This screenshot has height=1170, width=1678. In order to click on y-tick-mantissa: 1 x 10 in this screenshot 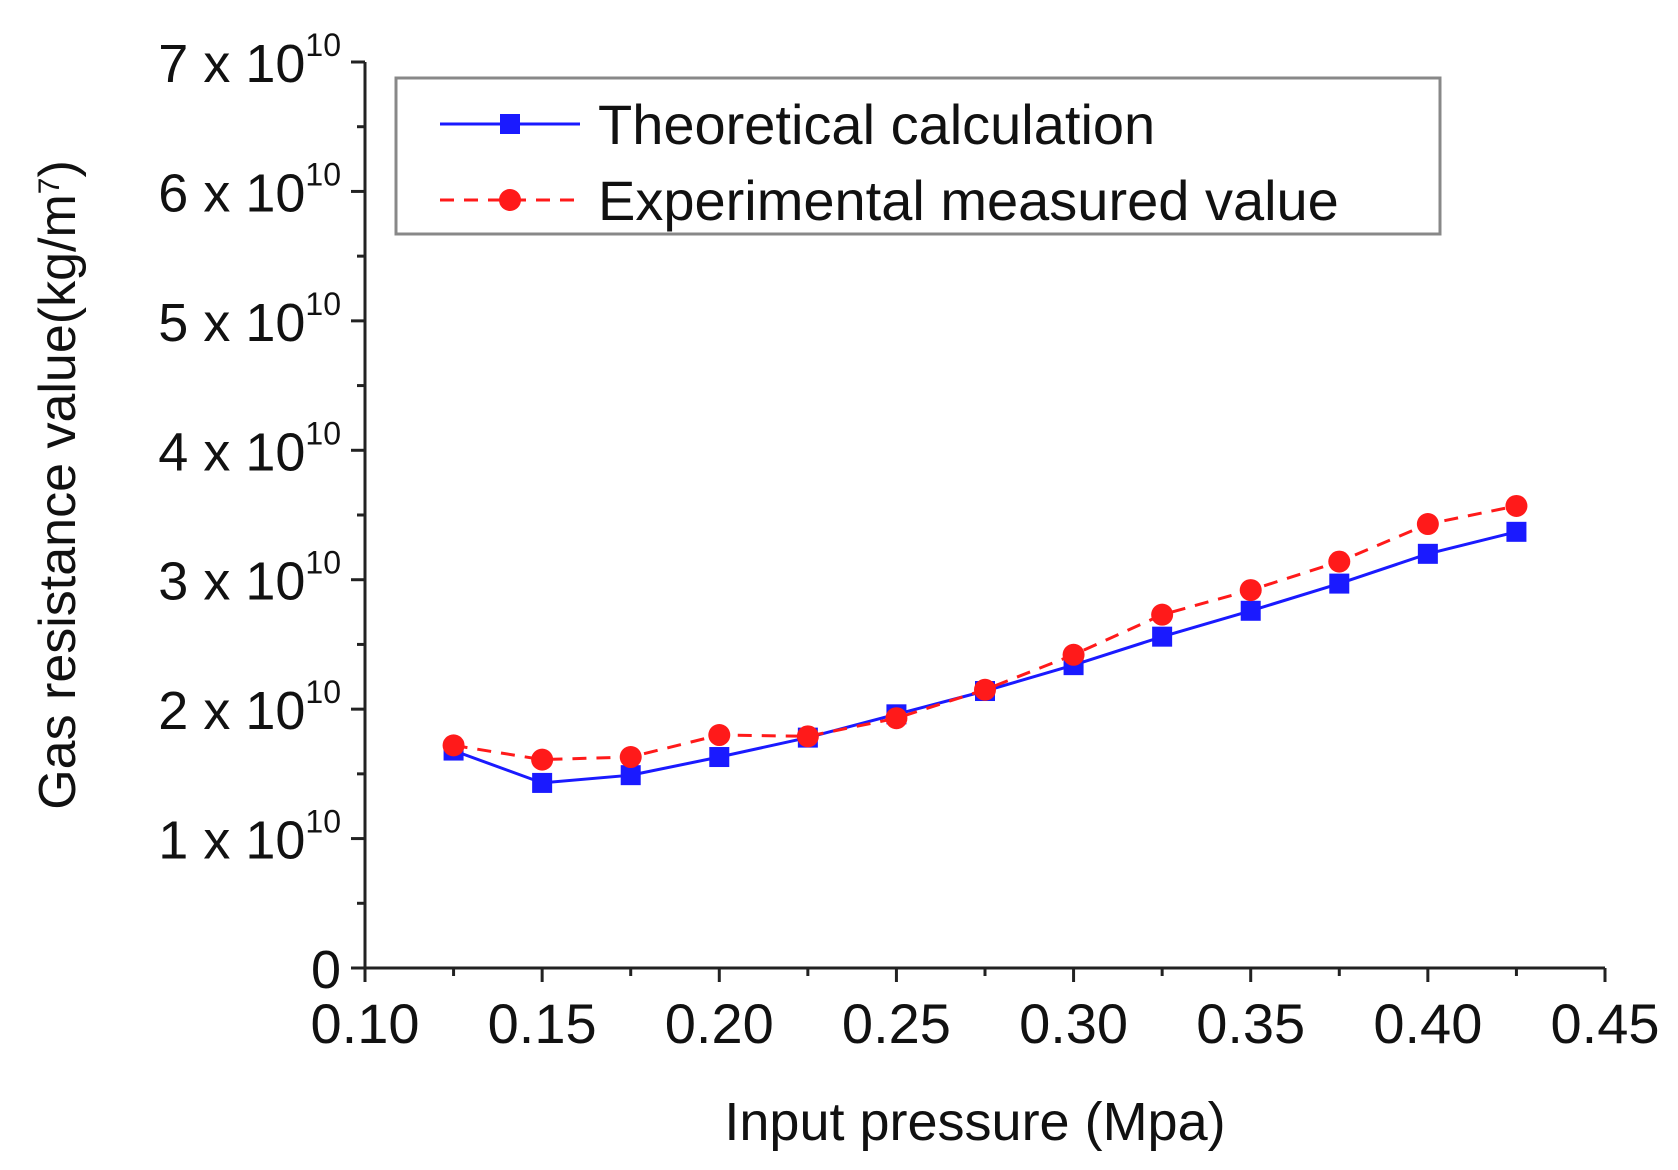, I will do `click(231, 841)`.